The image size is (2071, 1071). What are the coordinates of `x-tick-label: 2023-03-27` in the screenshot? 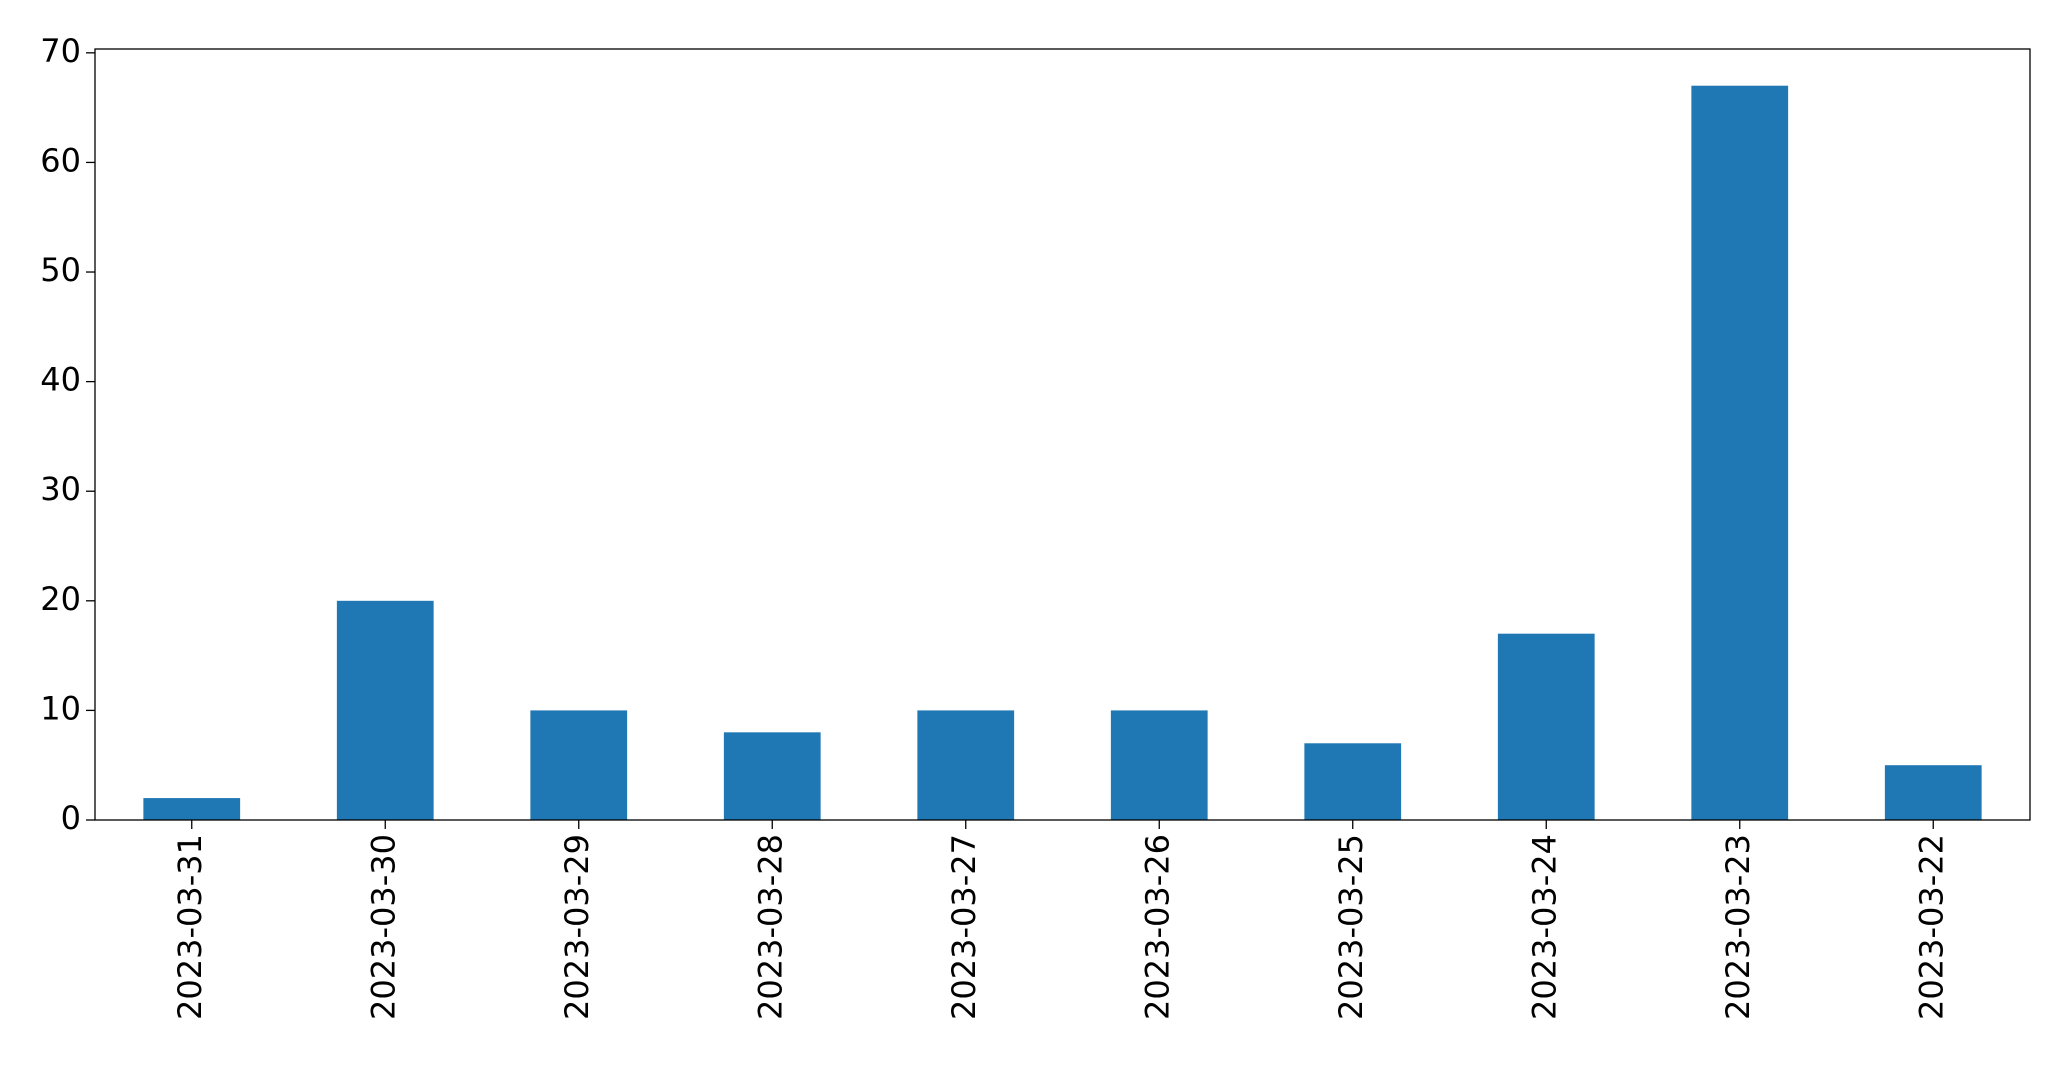 It's located at (964, 927).